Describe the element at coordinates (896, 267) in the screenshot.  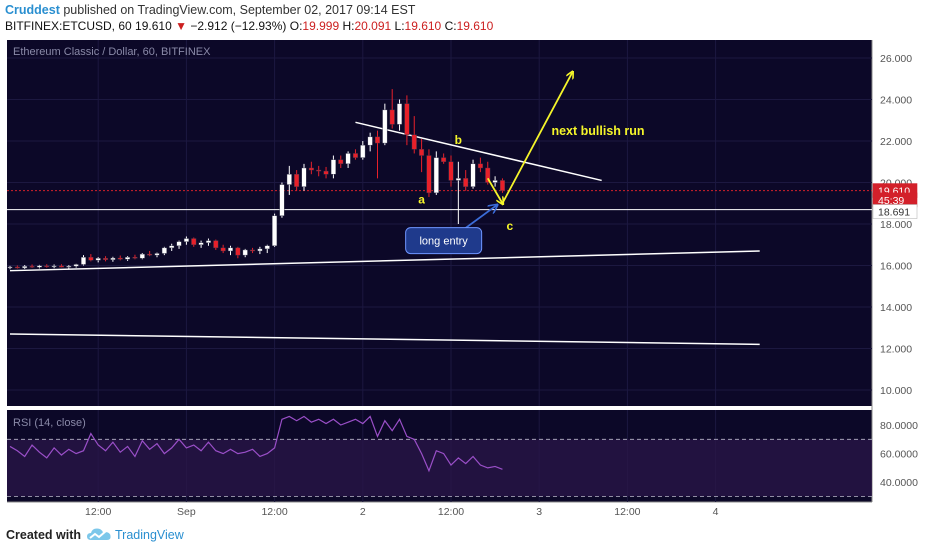
I see `y-tick-label: 16.000` at that location.